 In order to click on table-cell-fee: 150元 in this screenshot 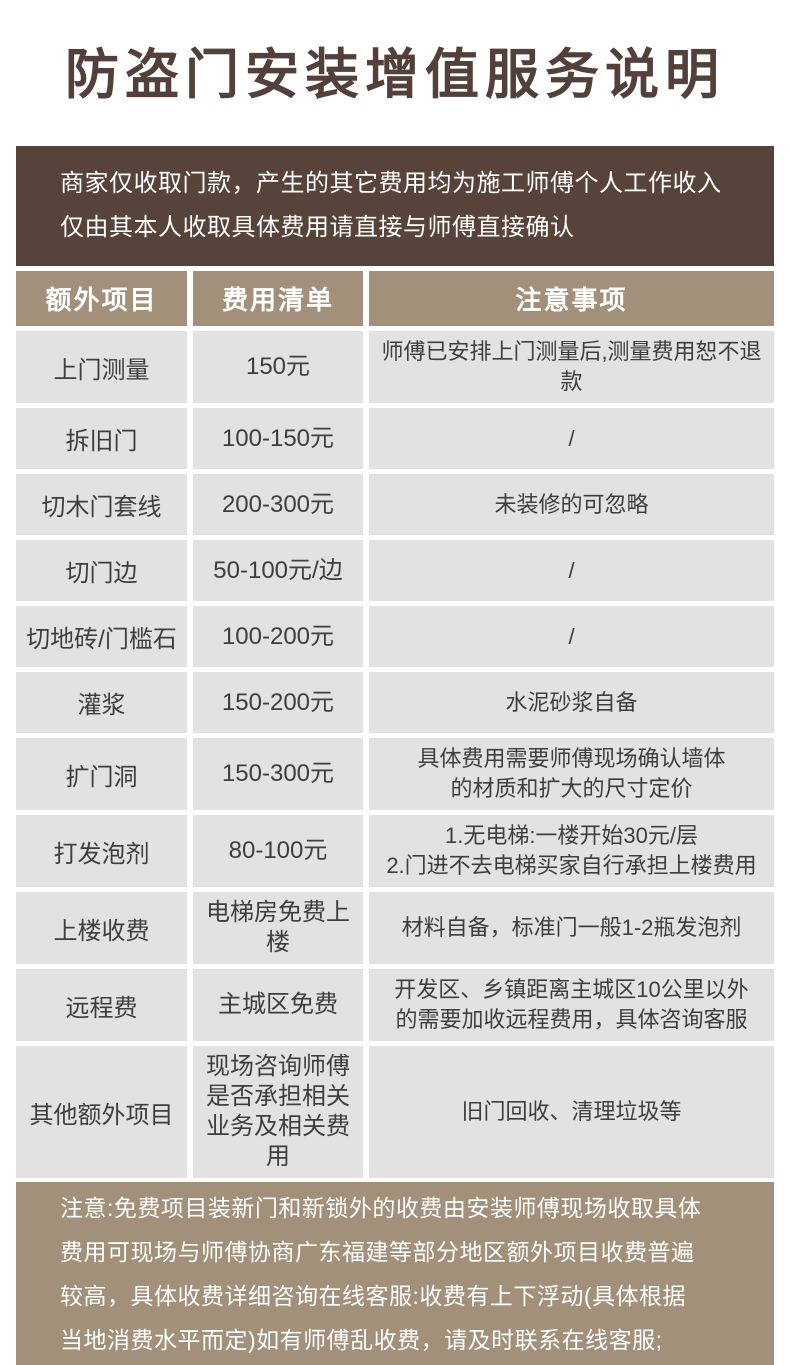, I will do `click(278, 367)`.